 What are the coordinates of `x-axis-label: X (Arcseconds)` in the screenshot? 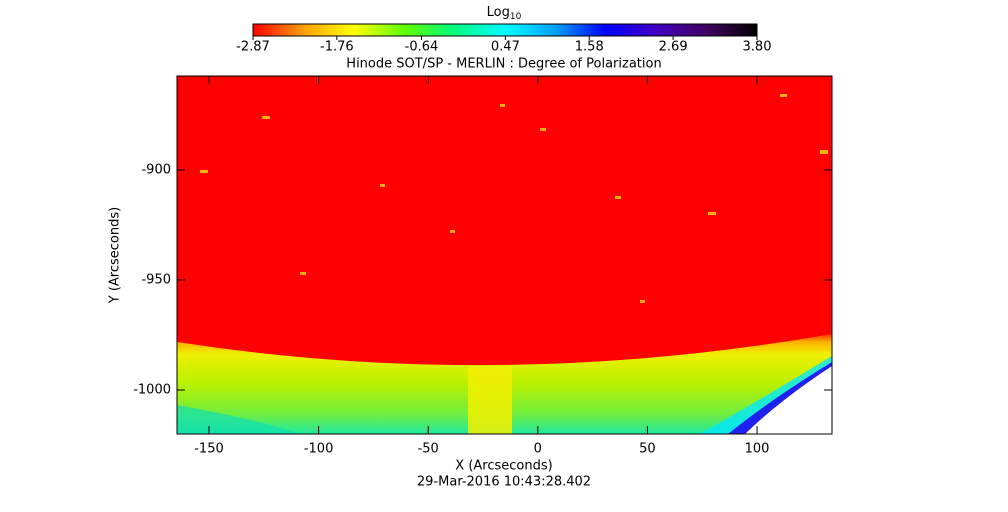 It's located at (503, 466).